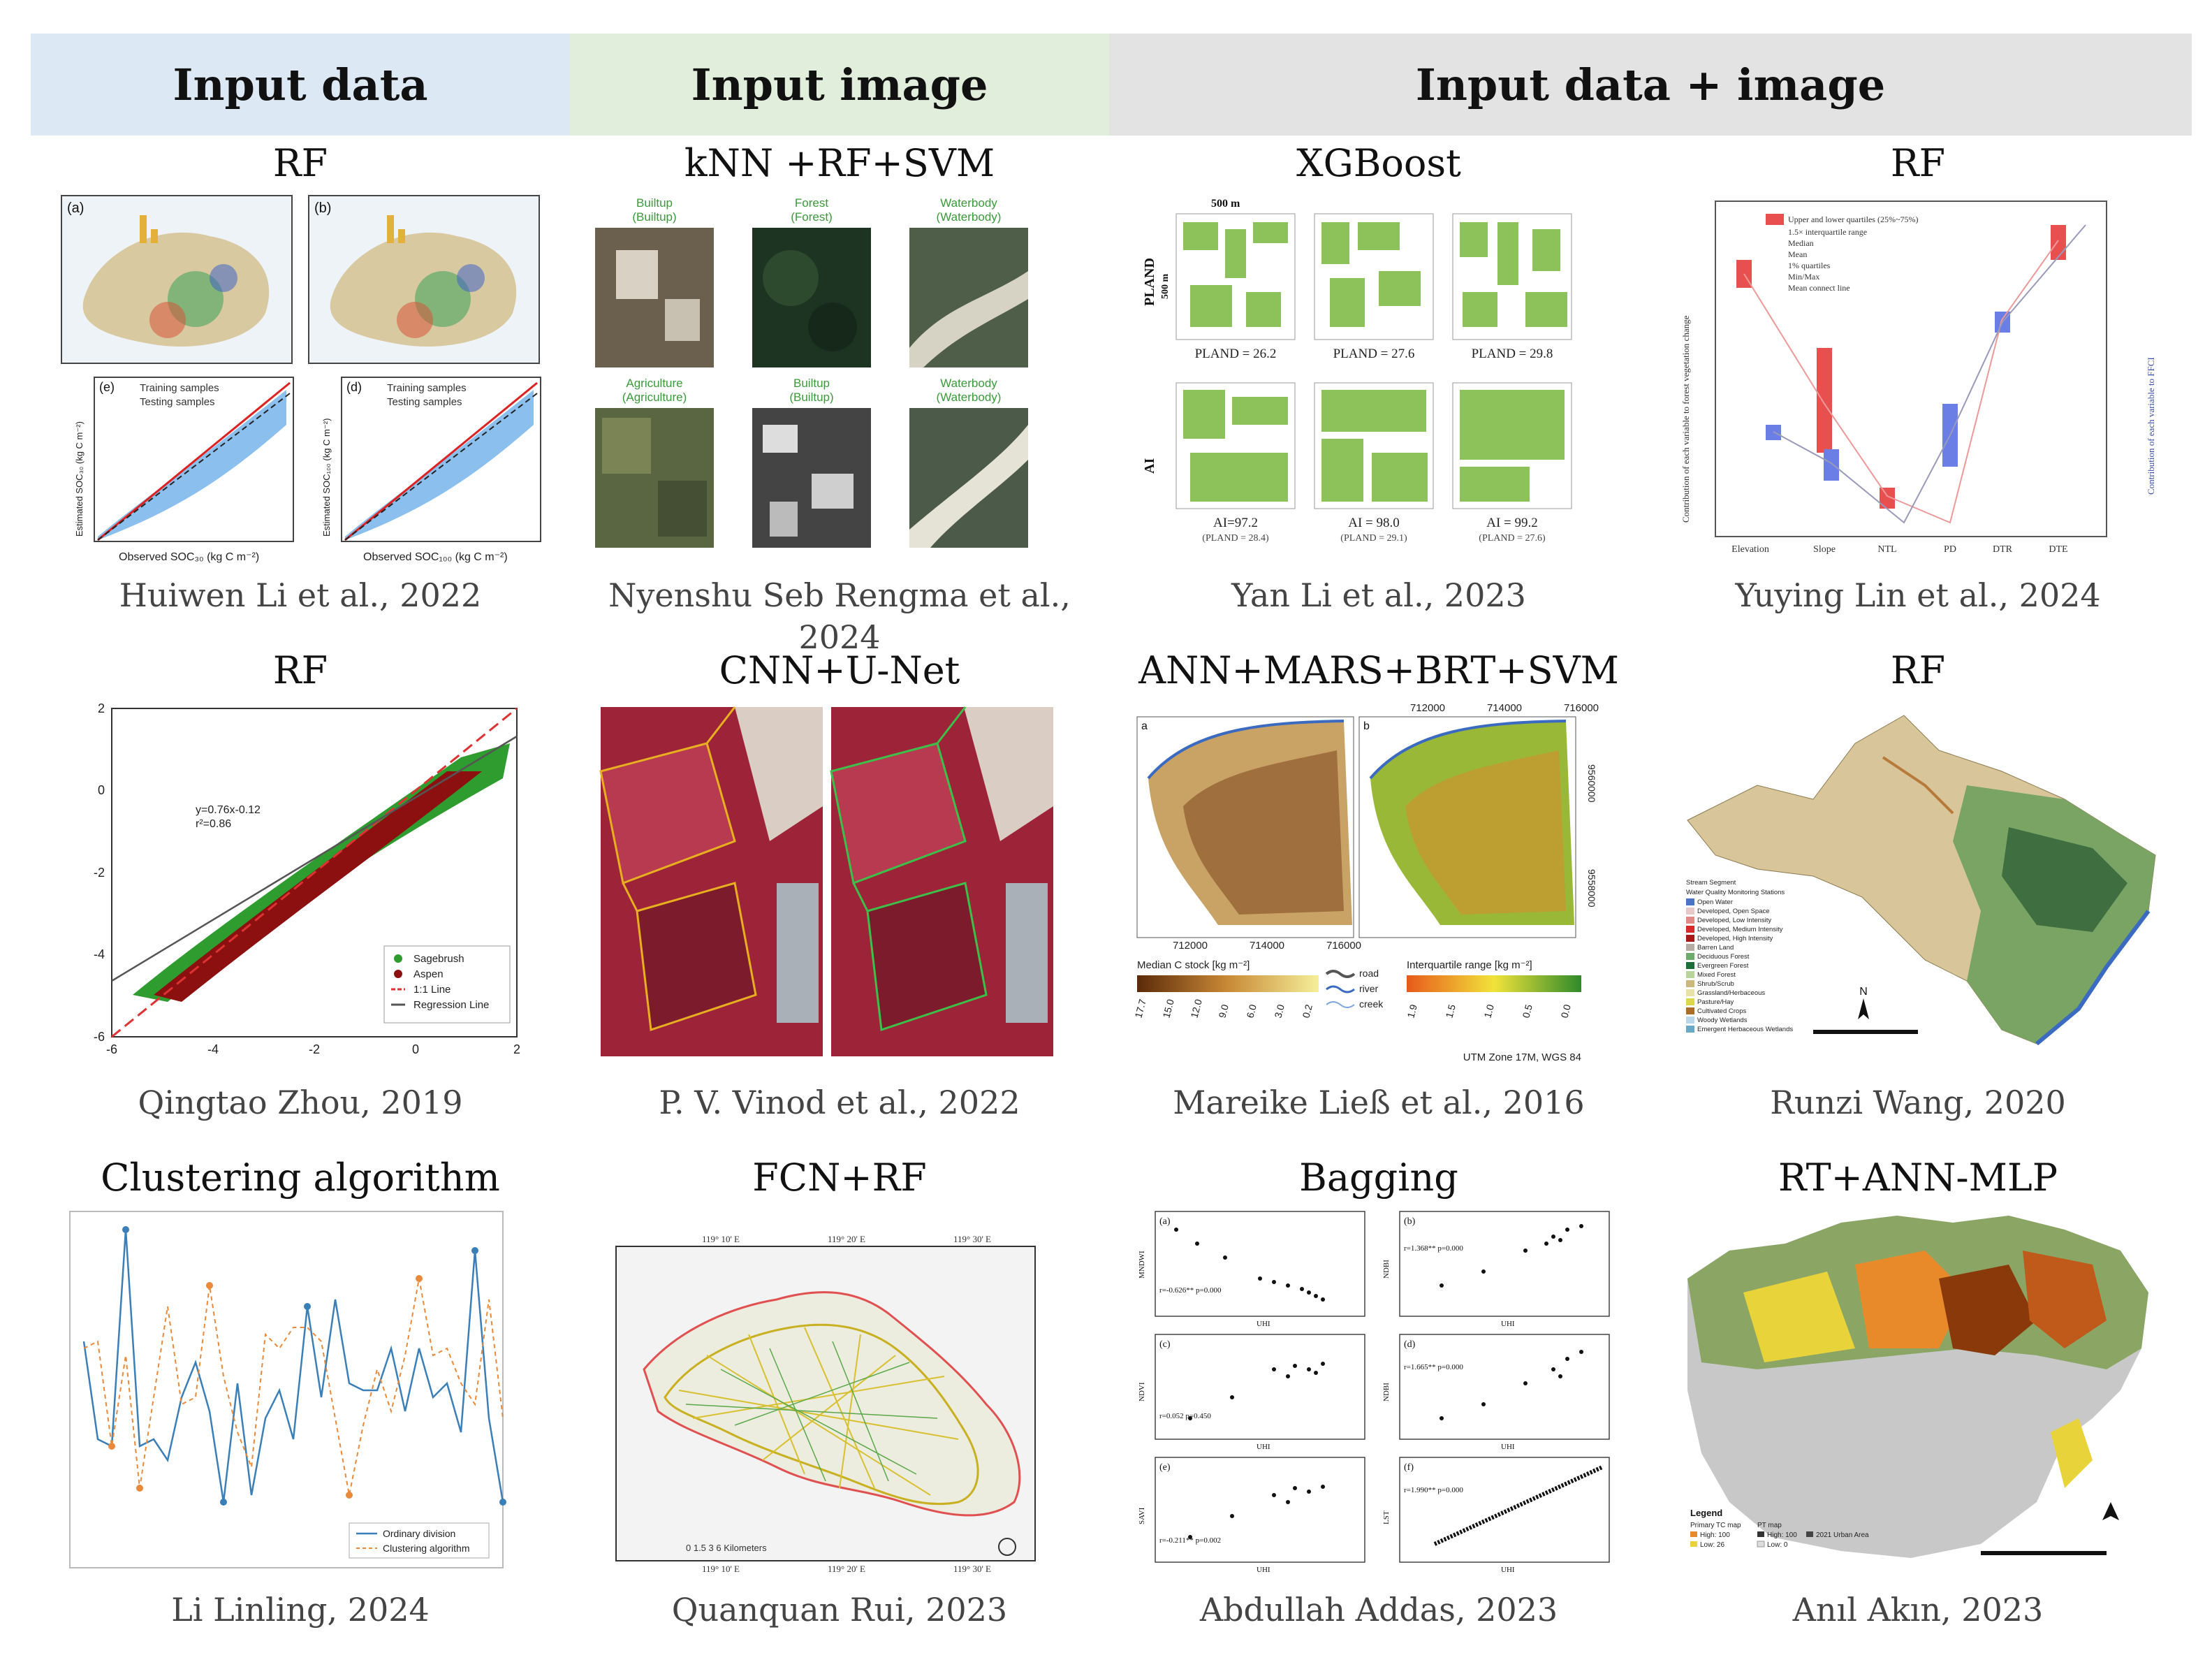 The width and height of the screenshot is (2212, 1653). Describe the element at coordinates (1378, 1610) in the screenshot. I see `figure-author: Abdullah Addas, 2023` at that location.